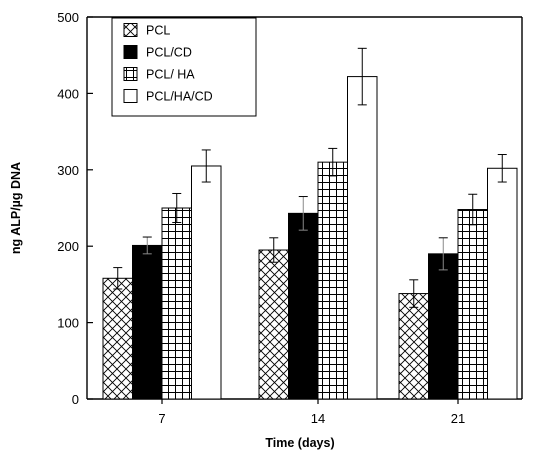 Image resolution: width=550 pixels, height=467 pixels. What do you see at coordinates (158, 31) in the screenshot?
I see `legend-label: PCL` at bounding box center [158, 31].